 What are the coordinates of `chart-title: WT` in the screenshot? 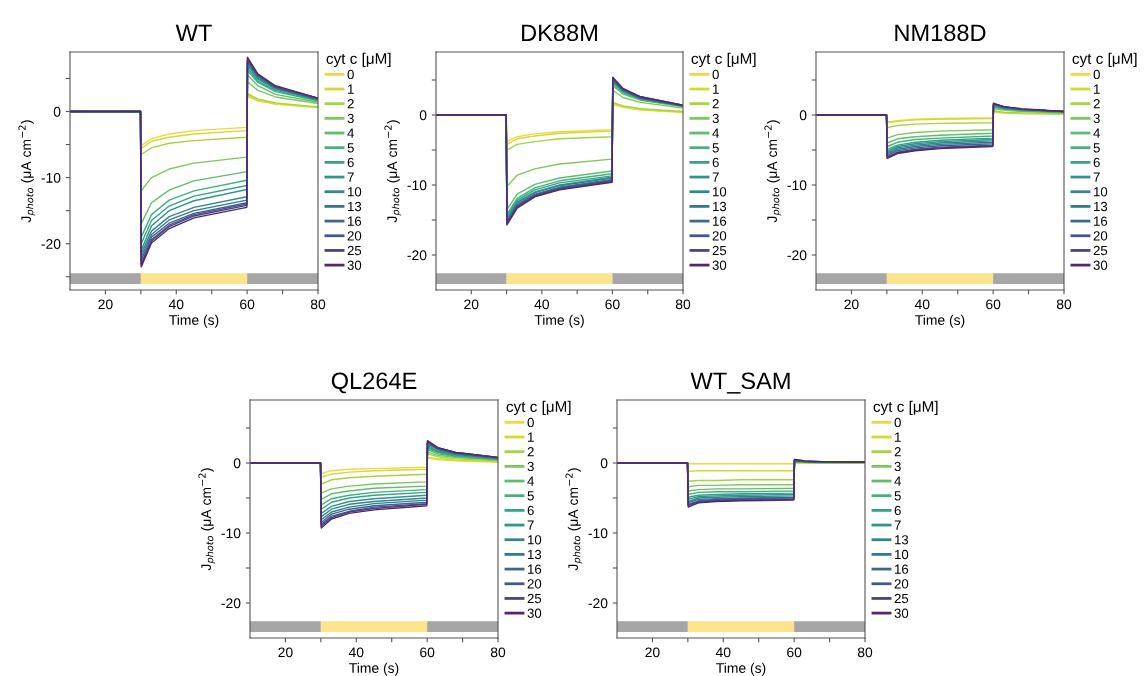 It's located at (193, 32).